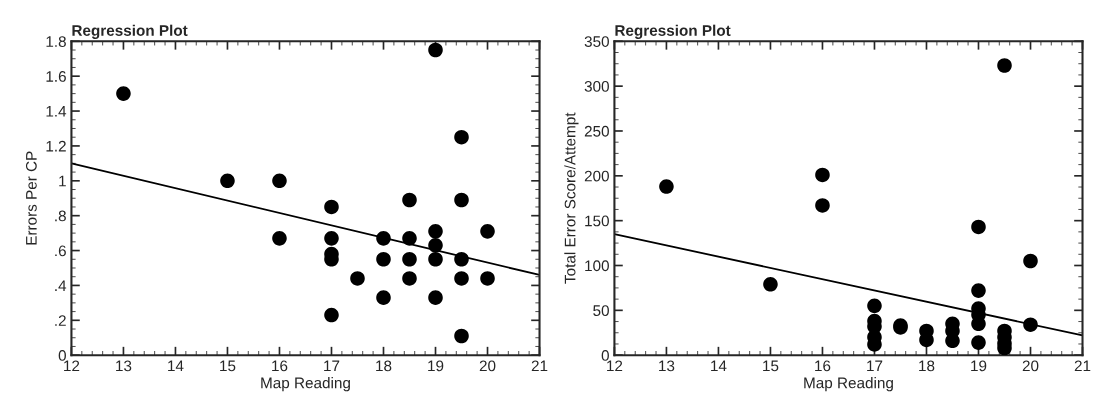  I want to click on y-tick-label: 300, so click(596, 86).